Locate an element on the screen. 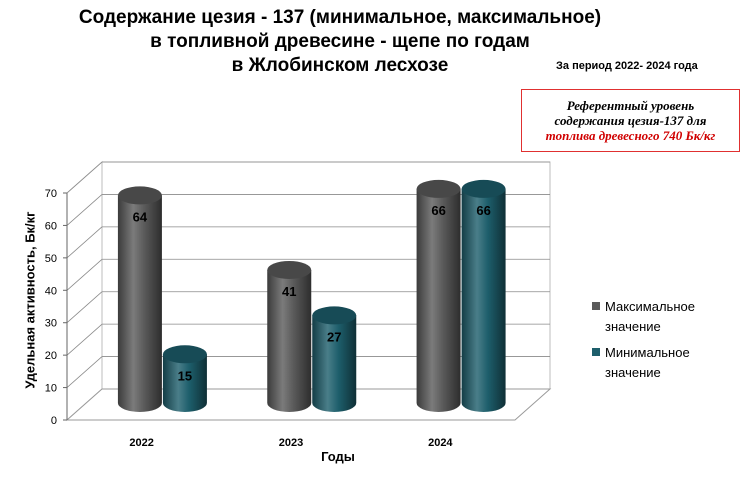  legend-label-min: Минимальное значение is located at coordinates (647, 362).